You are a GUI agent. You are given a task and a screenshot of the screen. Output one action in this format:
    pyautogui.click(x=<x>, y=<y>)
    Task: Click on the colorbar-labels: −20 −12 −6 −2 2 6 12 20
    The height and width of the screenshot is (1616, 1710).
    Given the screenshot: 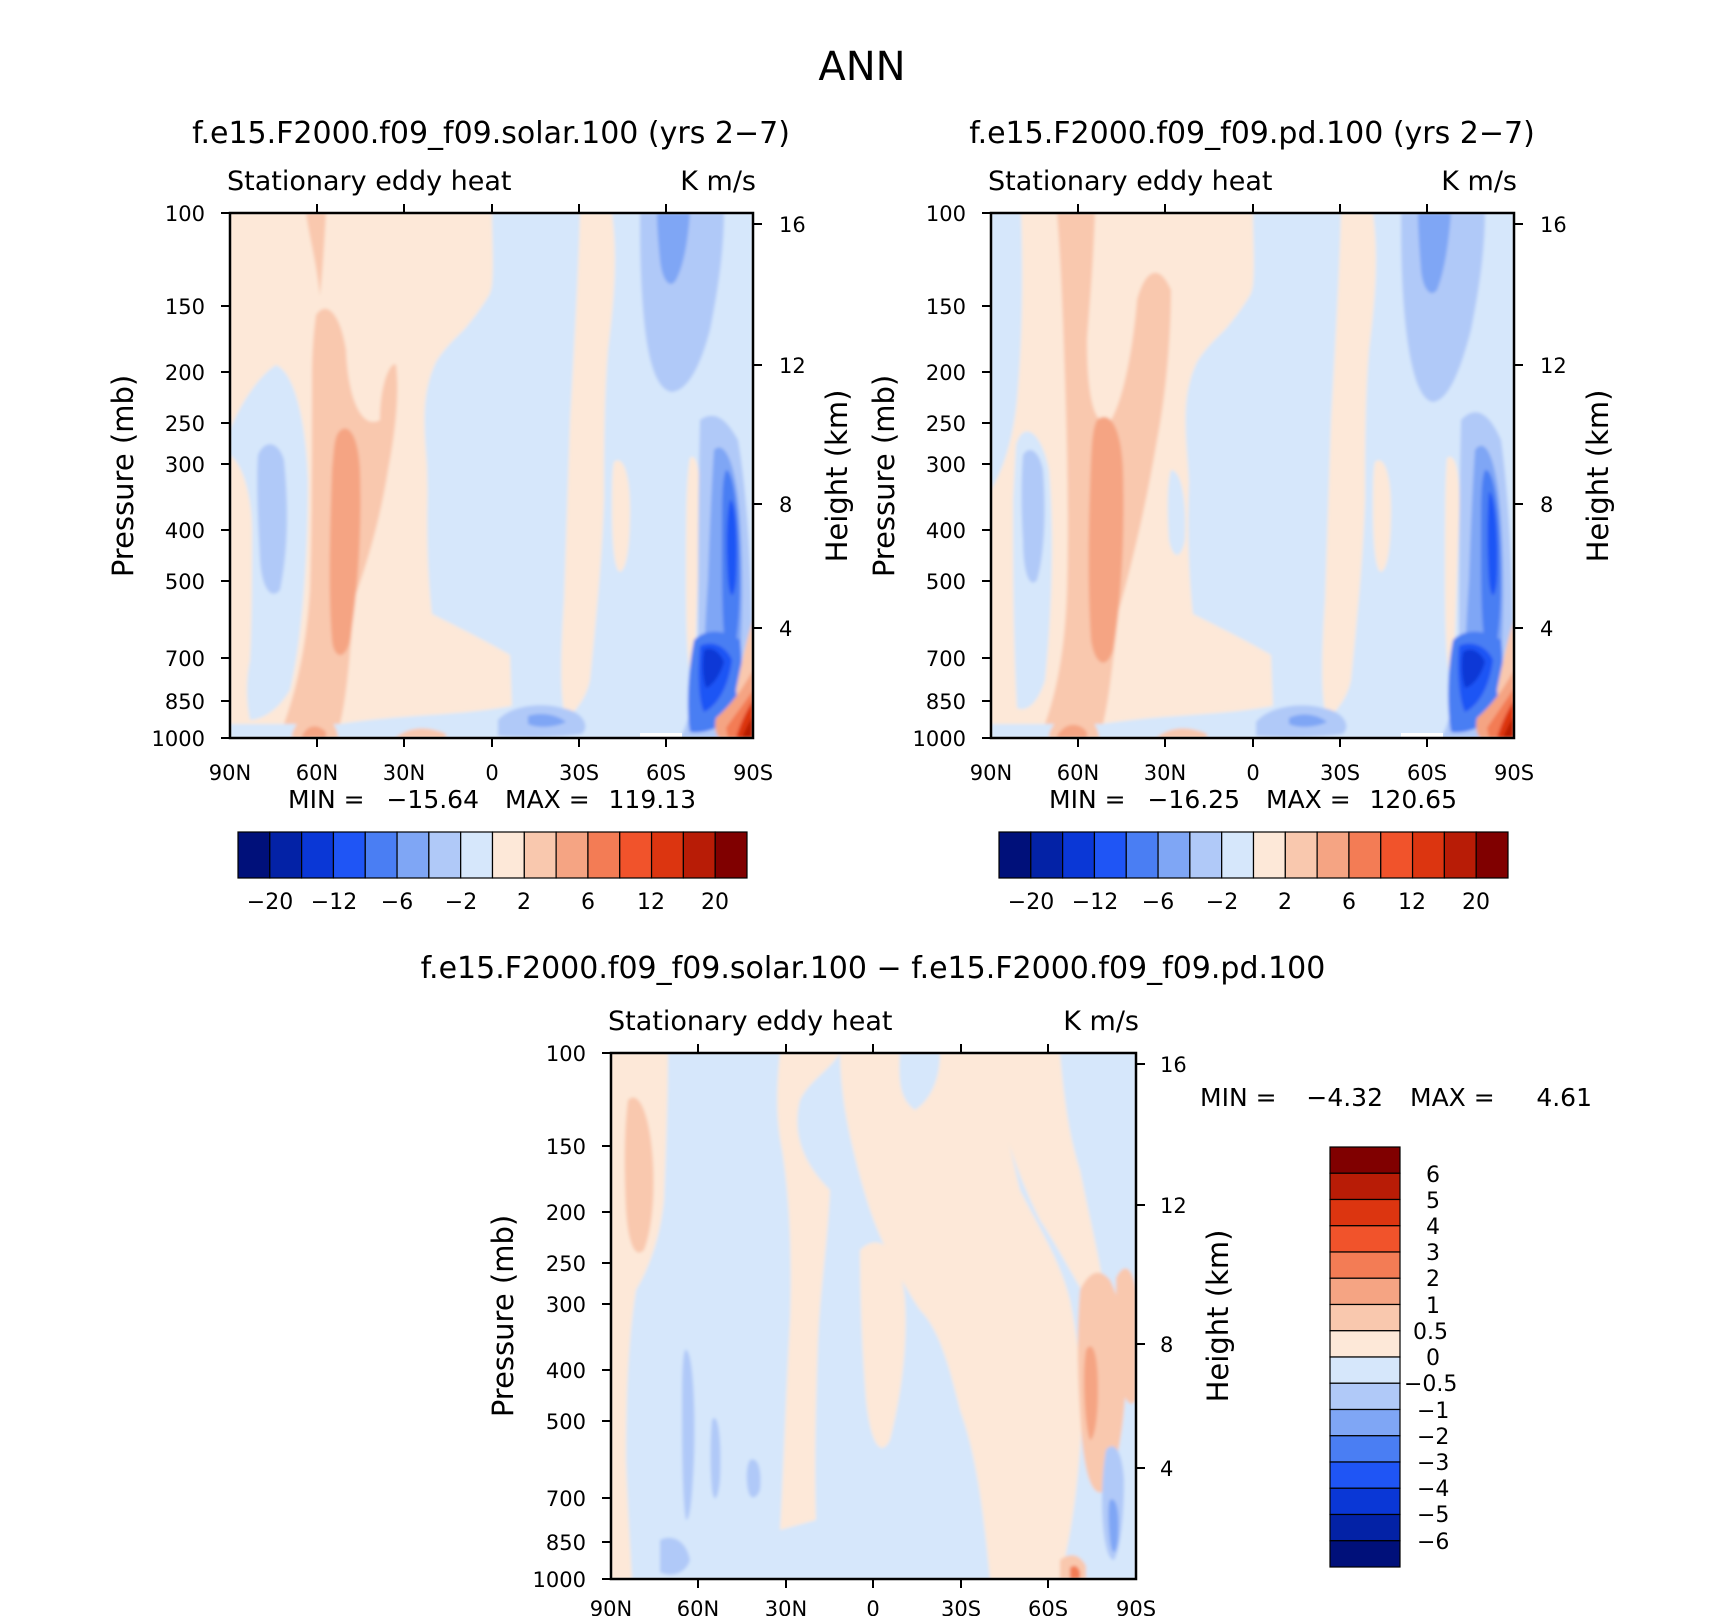 What is the action you would take?
    pyautogui.click(x=1249, y=902)
    